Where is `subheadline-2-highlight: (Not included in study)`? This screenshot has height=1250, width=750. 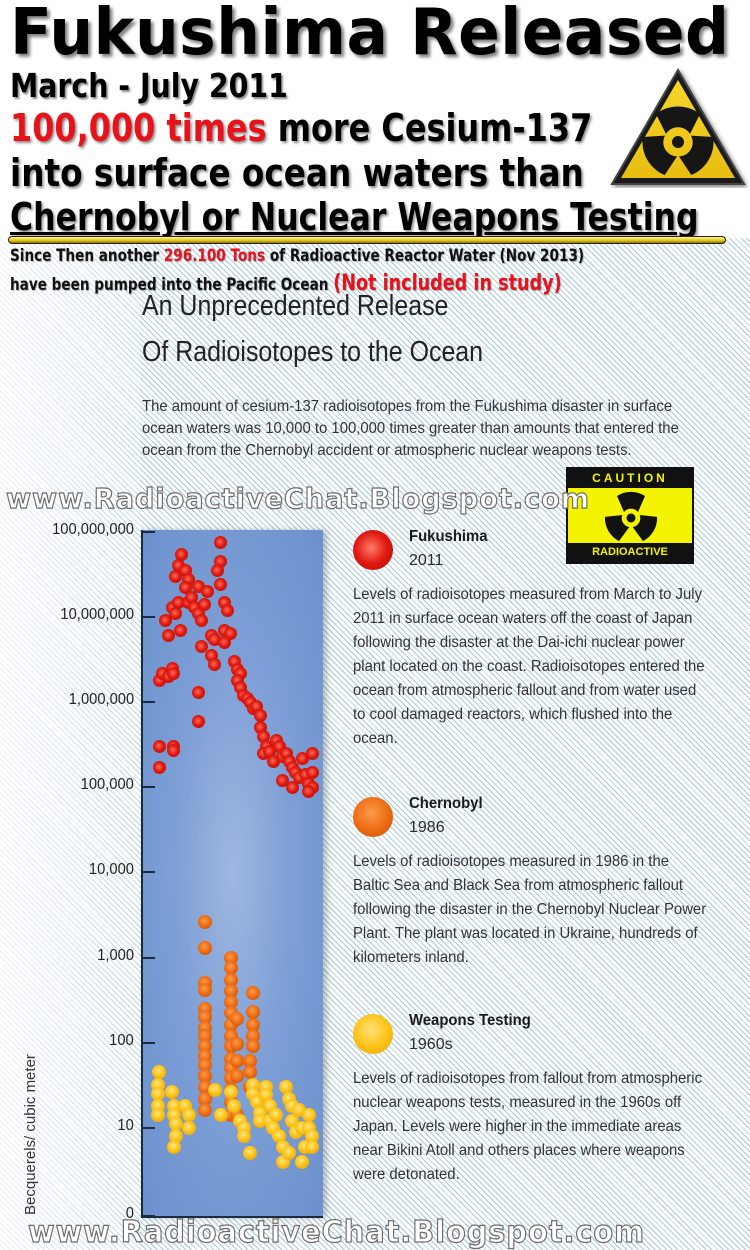
subheadline-2-highlight: (Not included in study) is located at coordinates (447, 283).